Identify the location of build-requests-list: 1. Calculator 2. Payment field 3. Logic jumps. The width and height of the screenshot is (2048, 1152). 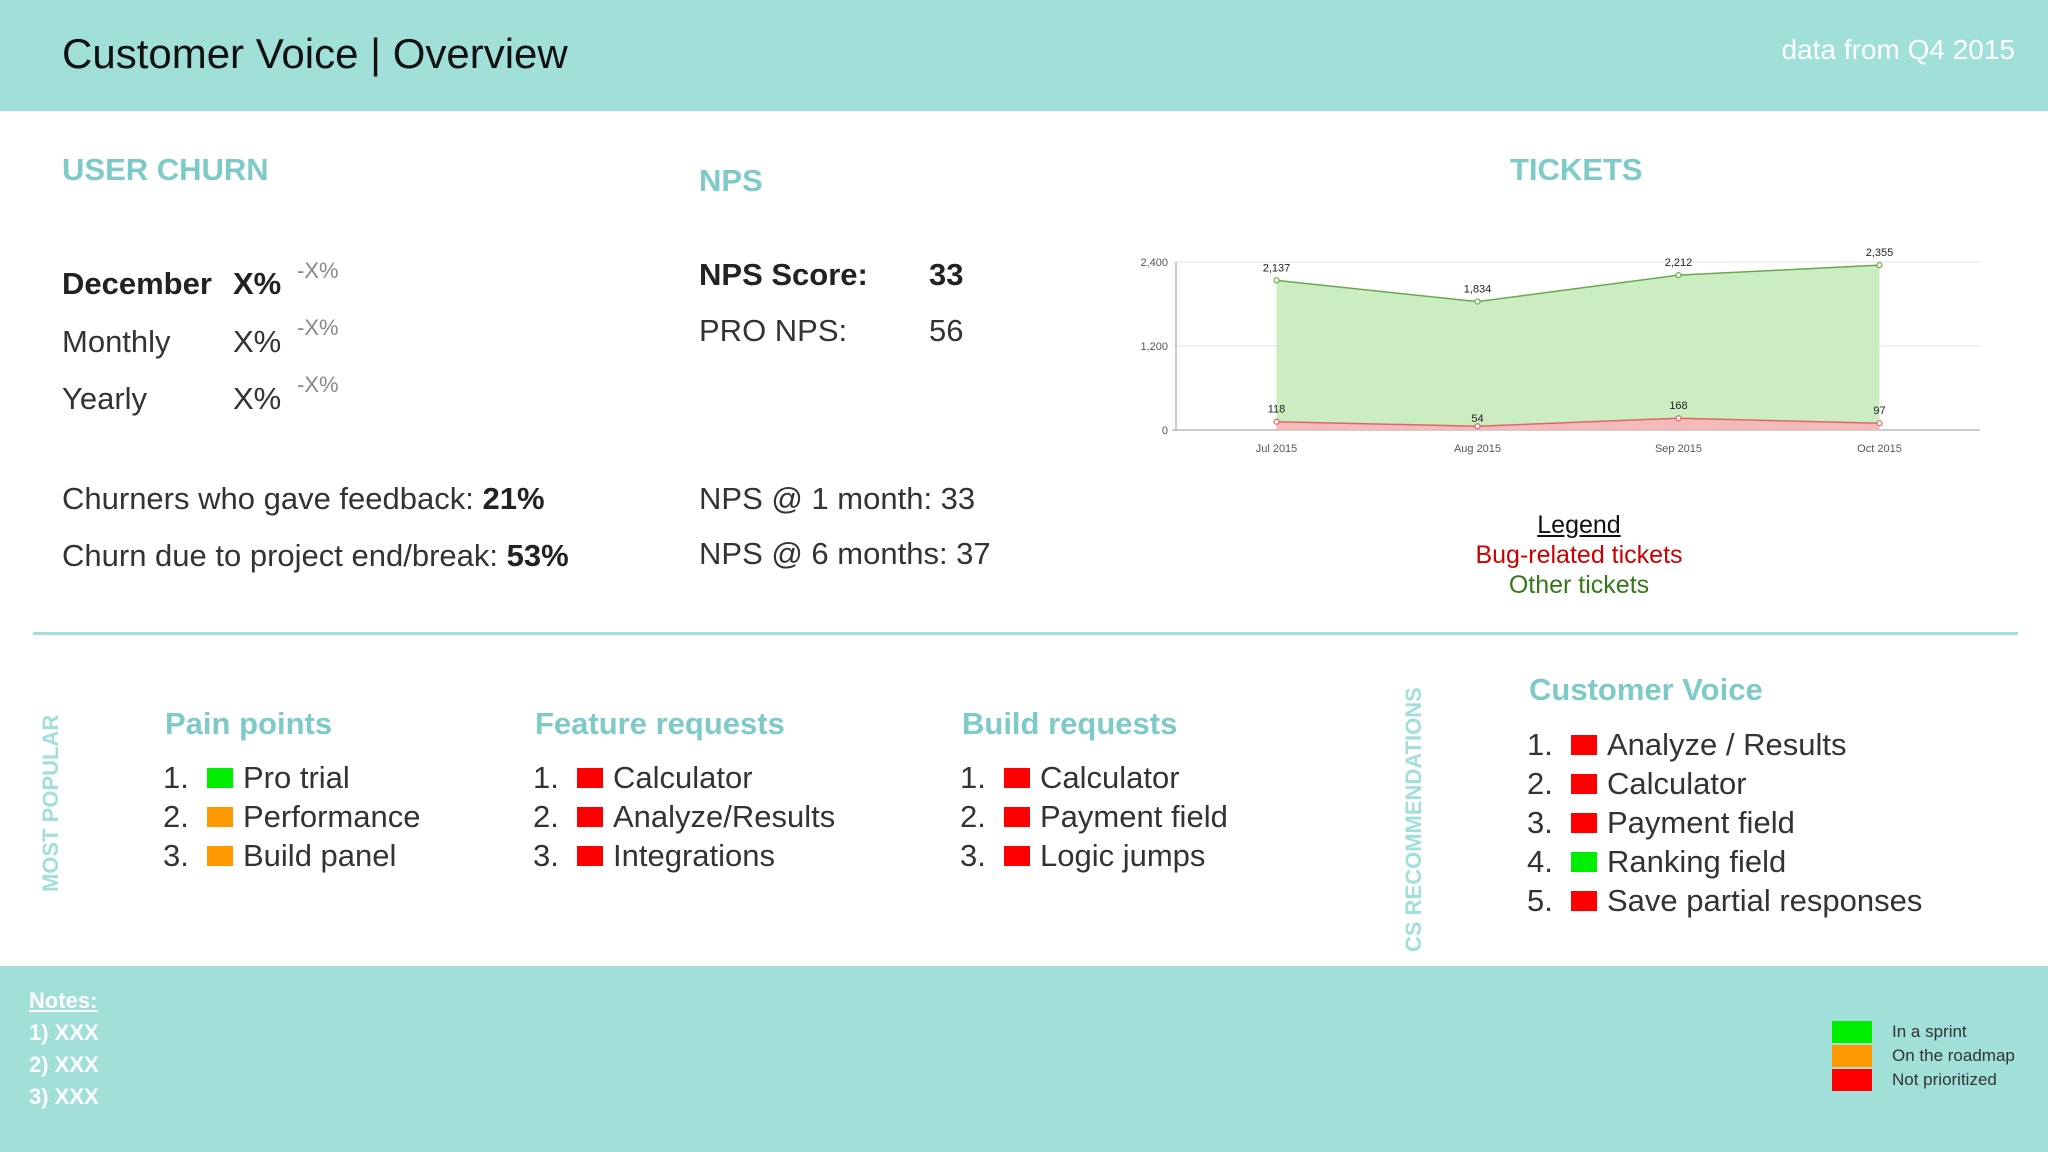
(1094, 816).